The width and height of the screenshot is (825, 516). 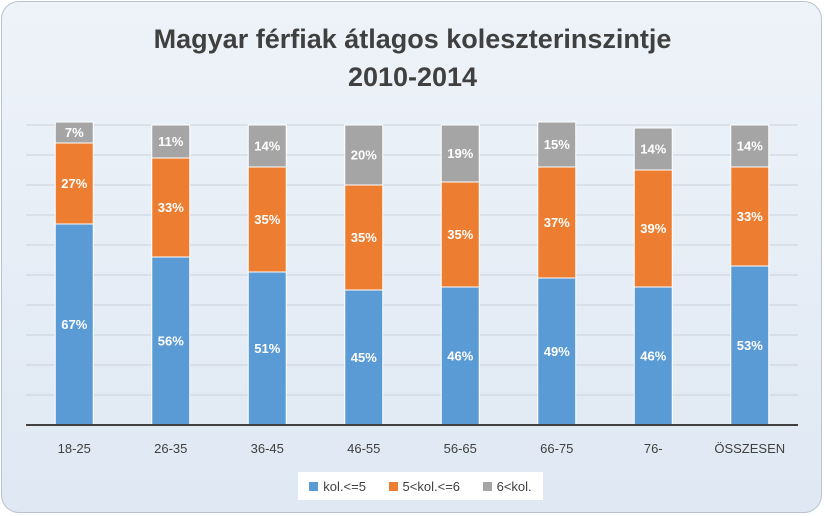 What do you see at coordinates (431, 486) in the screenshot?
I see `legend-label-series-2: 5<kol.<=6` at bounding box center [431, 486].